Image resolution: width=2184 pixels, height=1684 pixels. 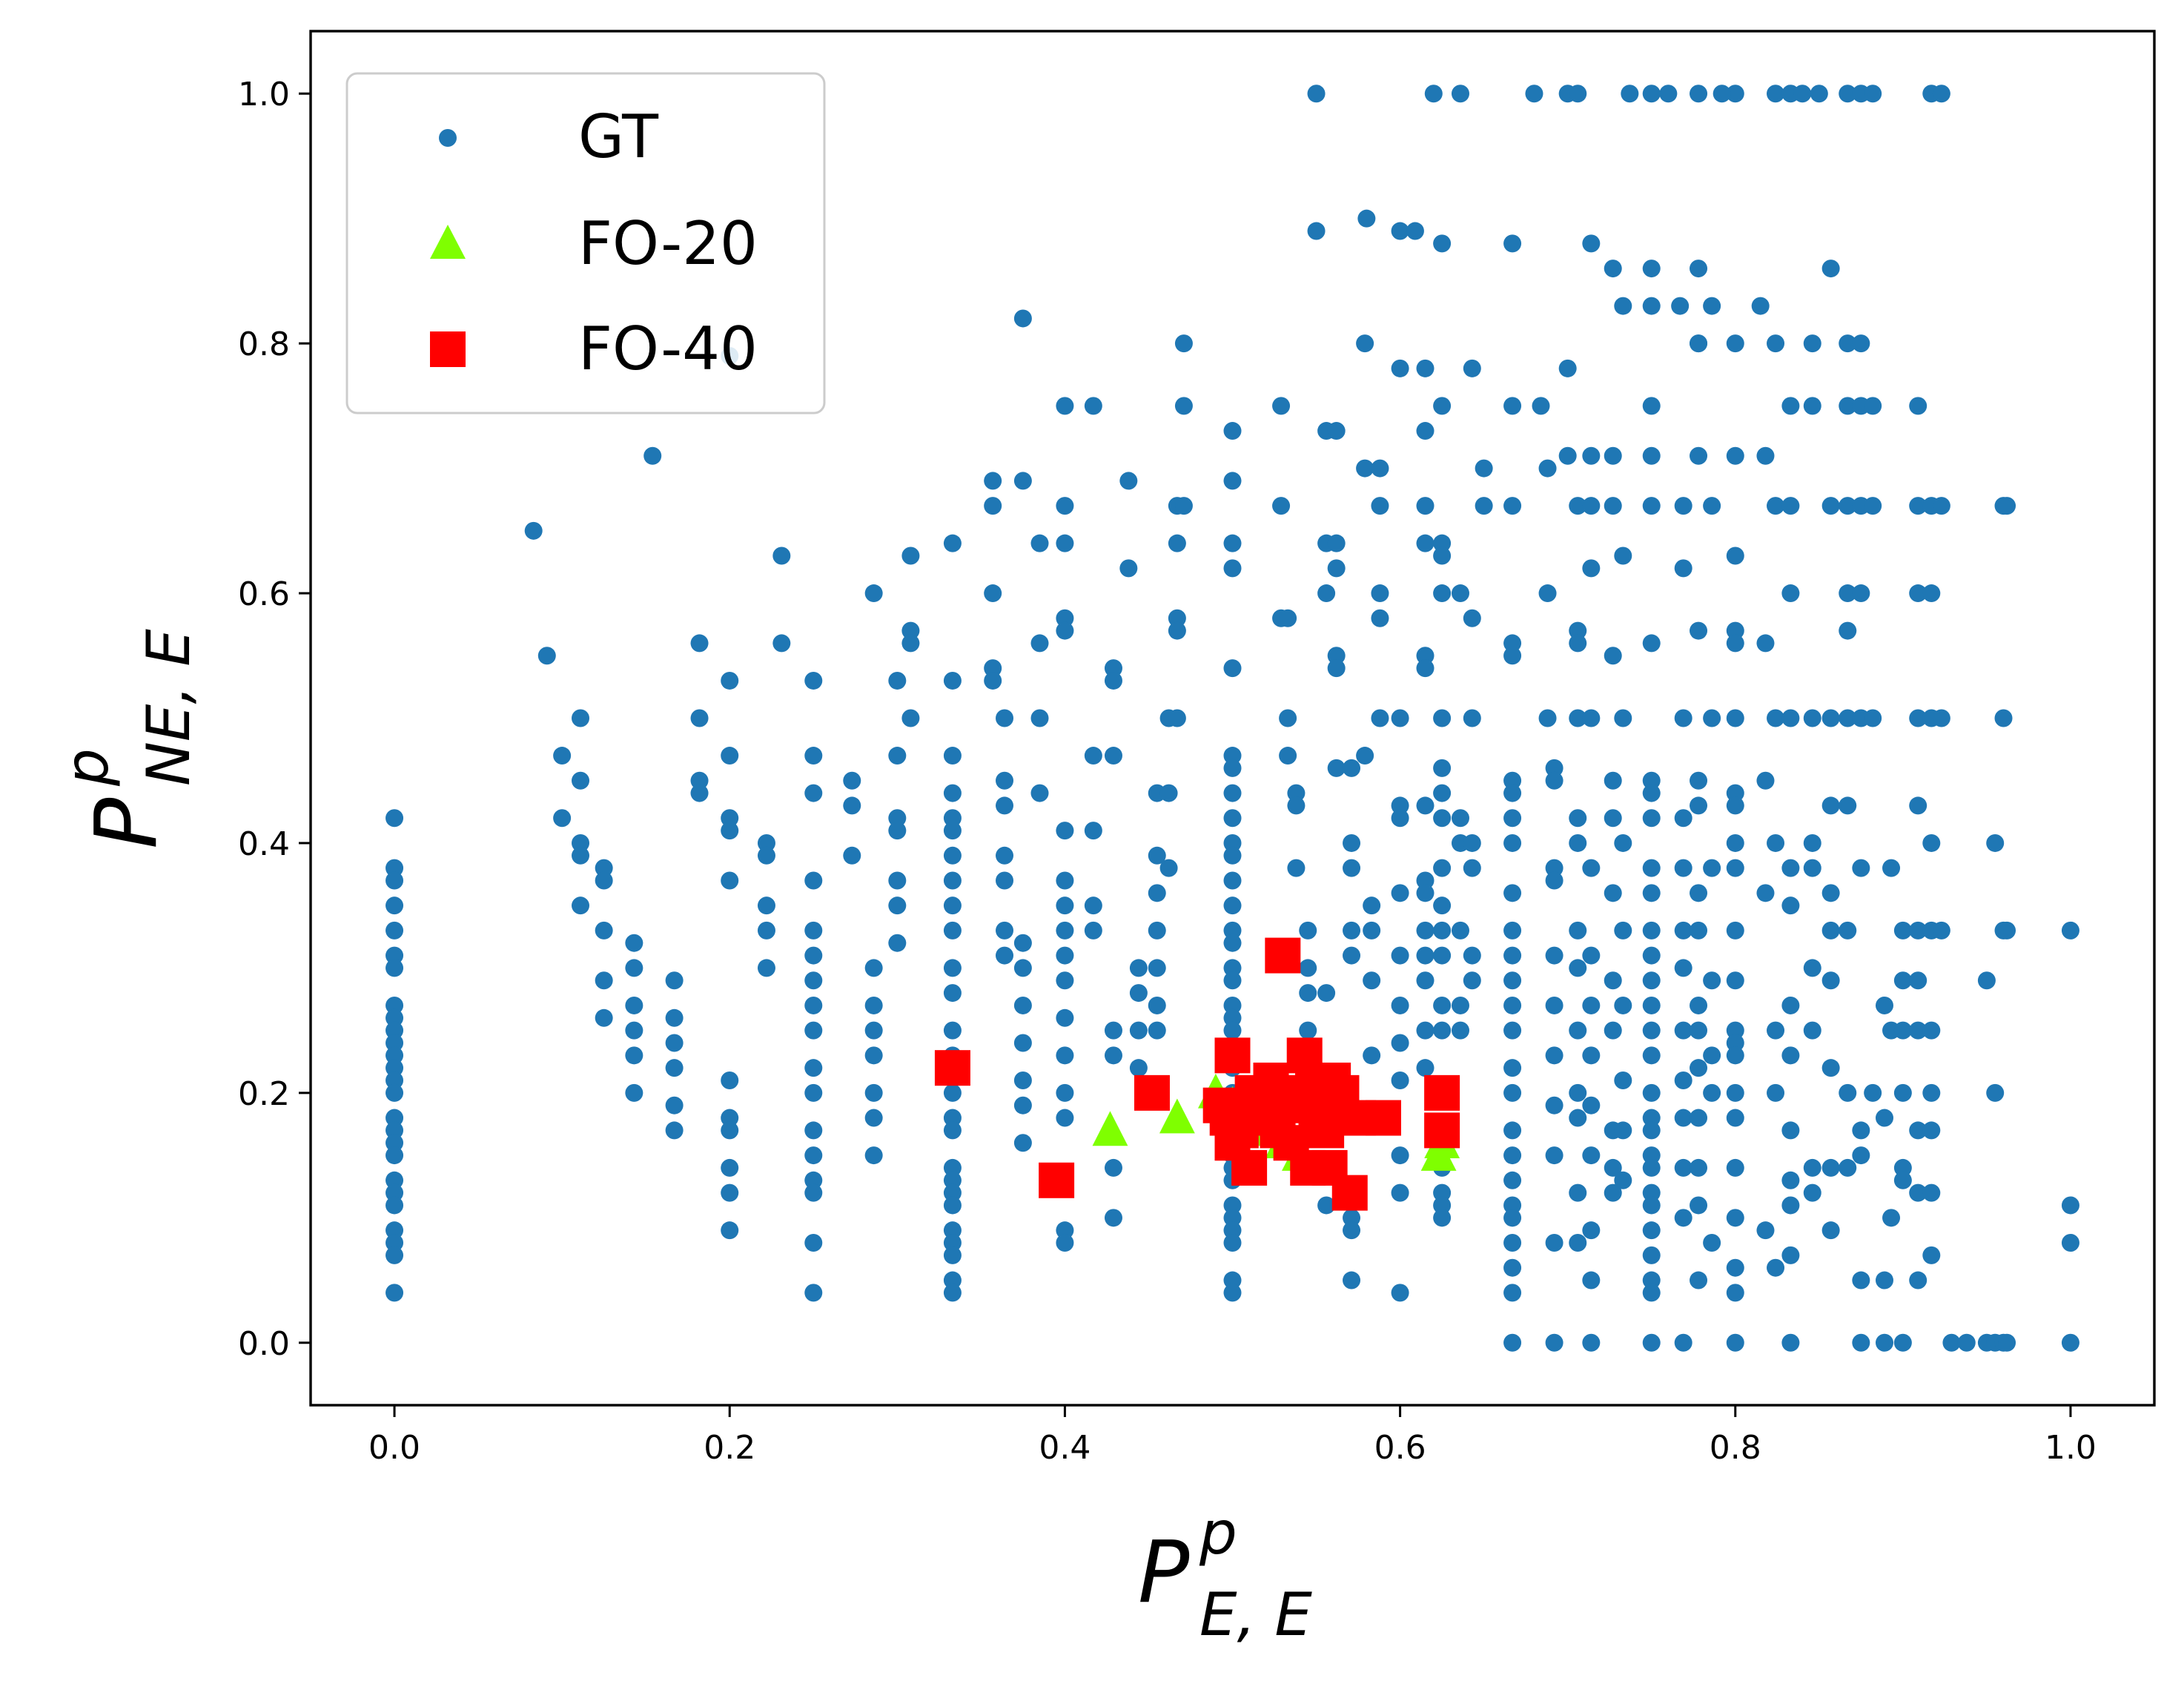 What do you see at coordinates (448, 349) in the screenshot?
I see `legend-marker-fo40` at bounding box center [448, 349].